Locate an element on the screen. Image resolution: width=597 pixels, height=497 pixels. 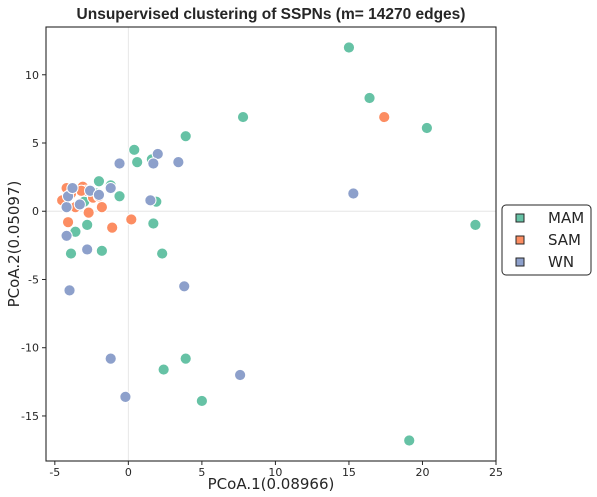
x-tick-label: -5 is located at coordinates (54, 472).